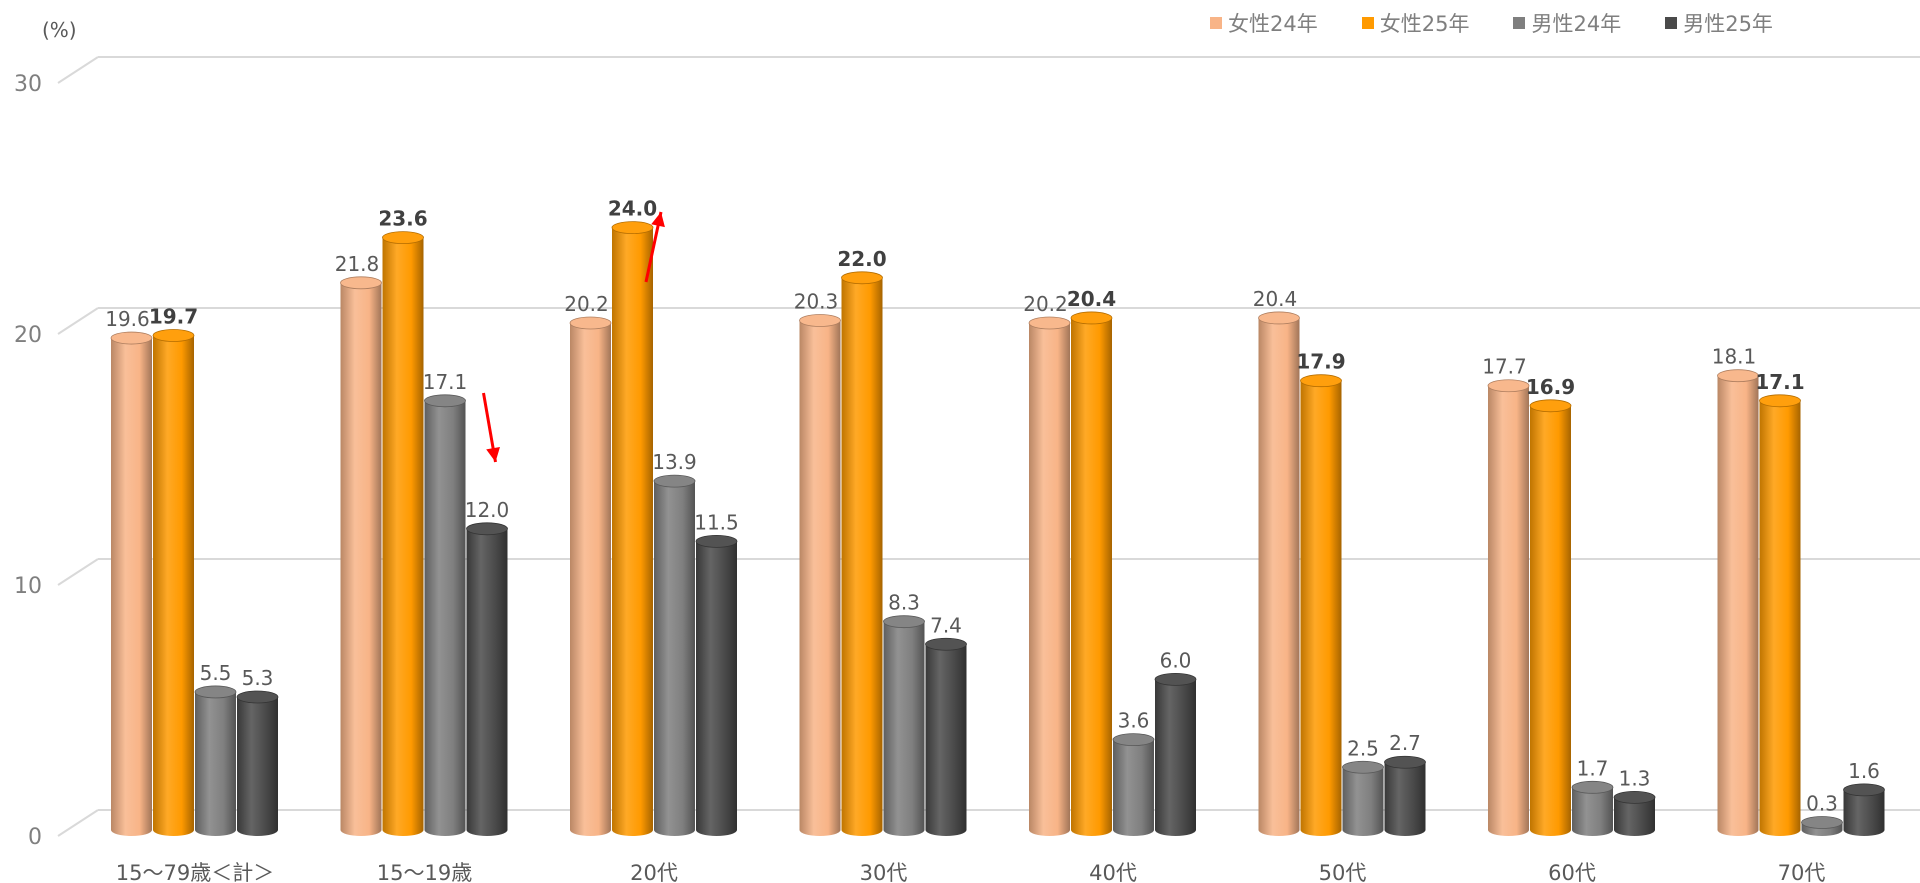 Image resolution: width=1920 pixels, height=883 pixels. I want to click on legend-swatch-male-2024, so click(1519, 23).